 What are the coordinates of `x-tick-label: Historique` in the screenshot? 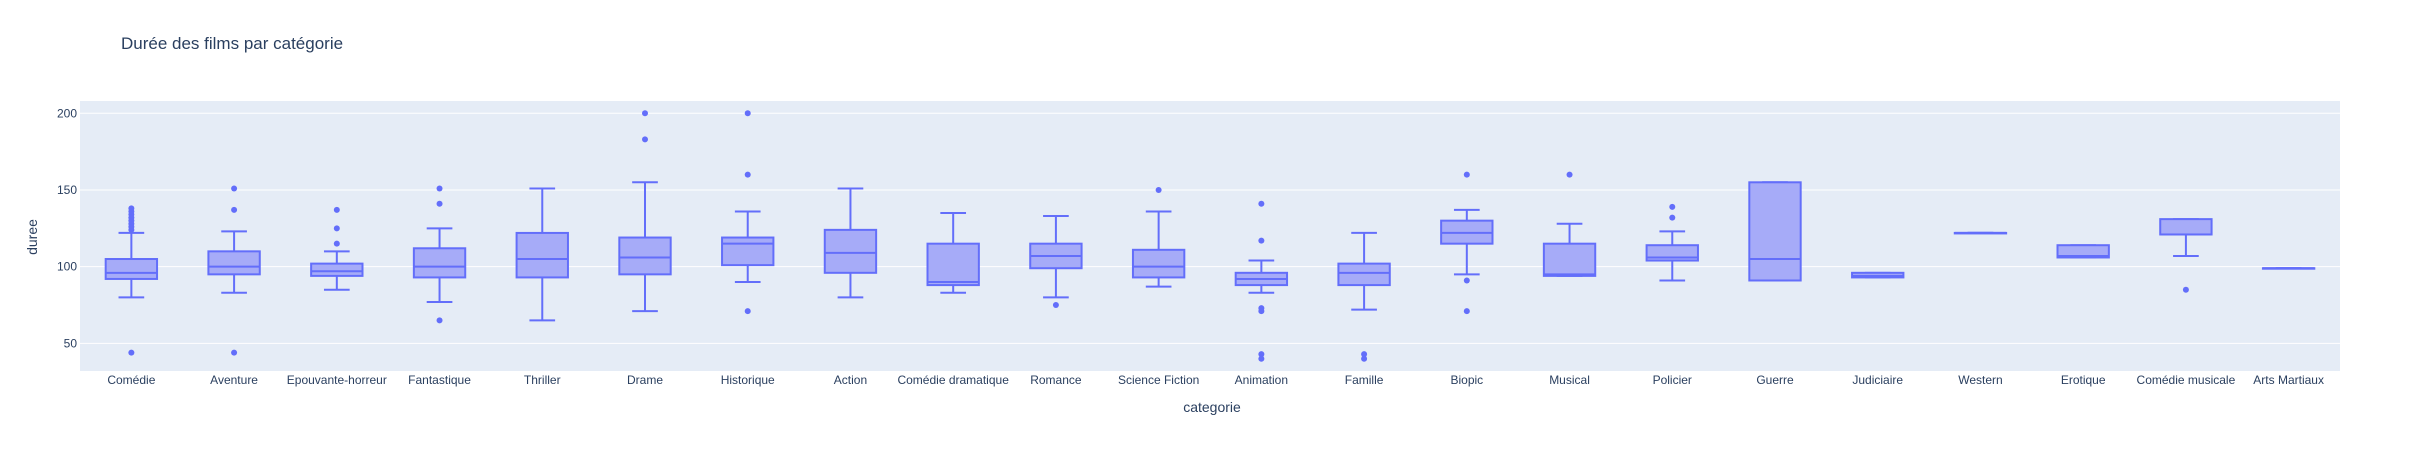 It's located at (748, 380).